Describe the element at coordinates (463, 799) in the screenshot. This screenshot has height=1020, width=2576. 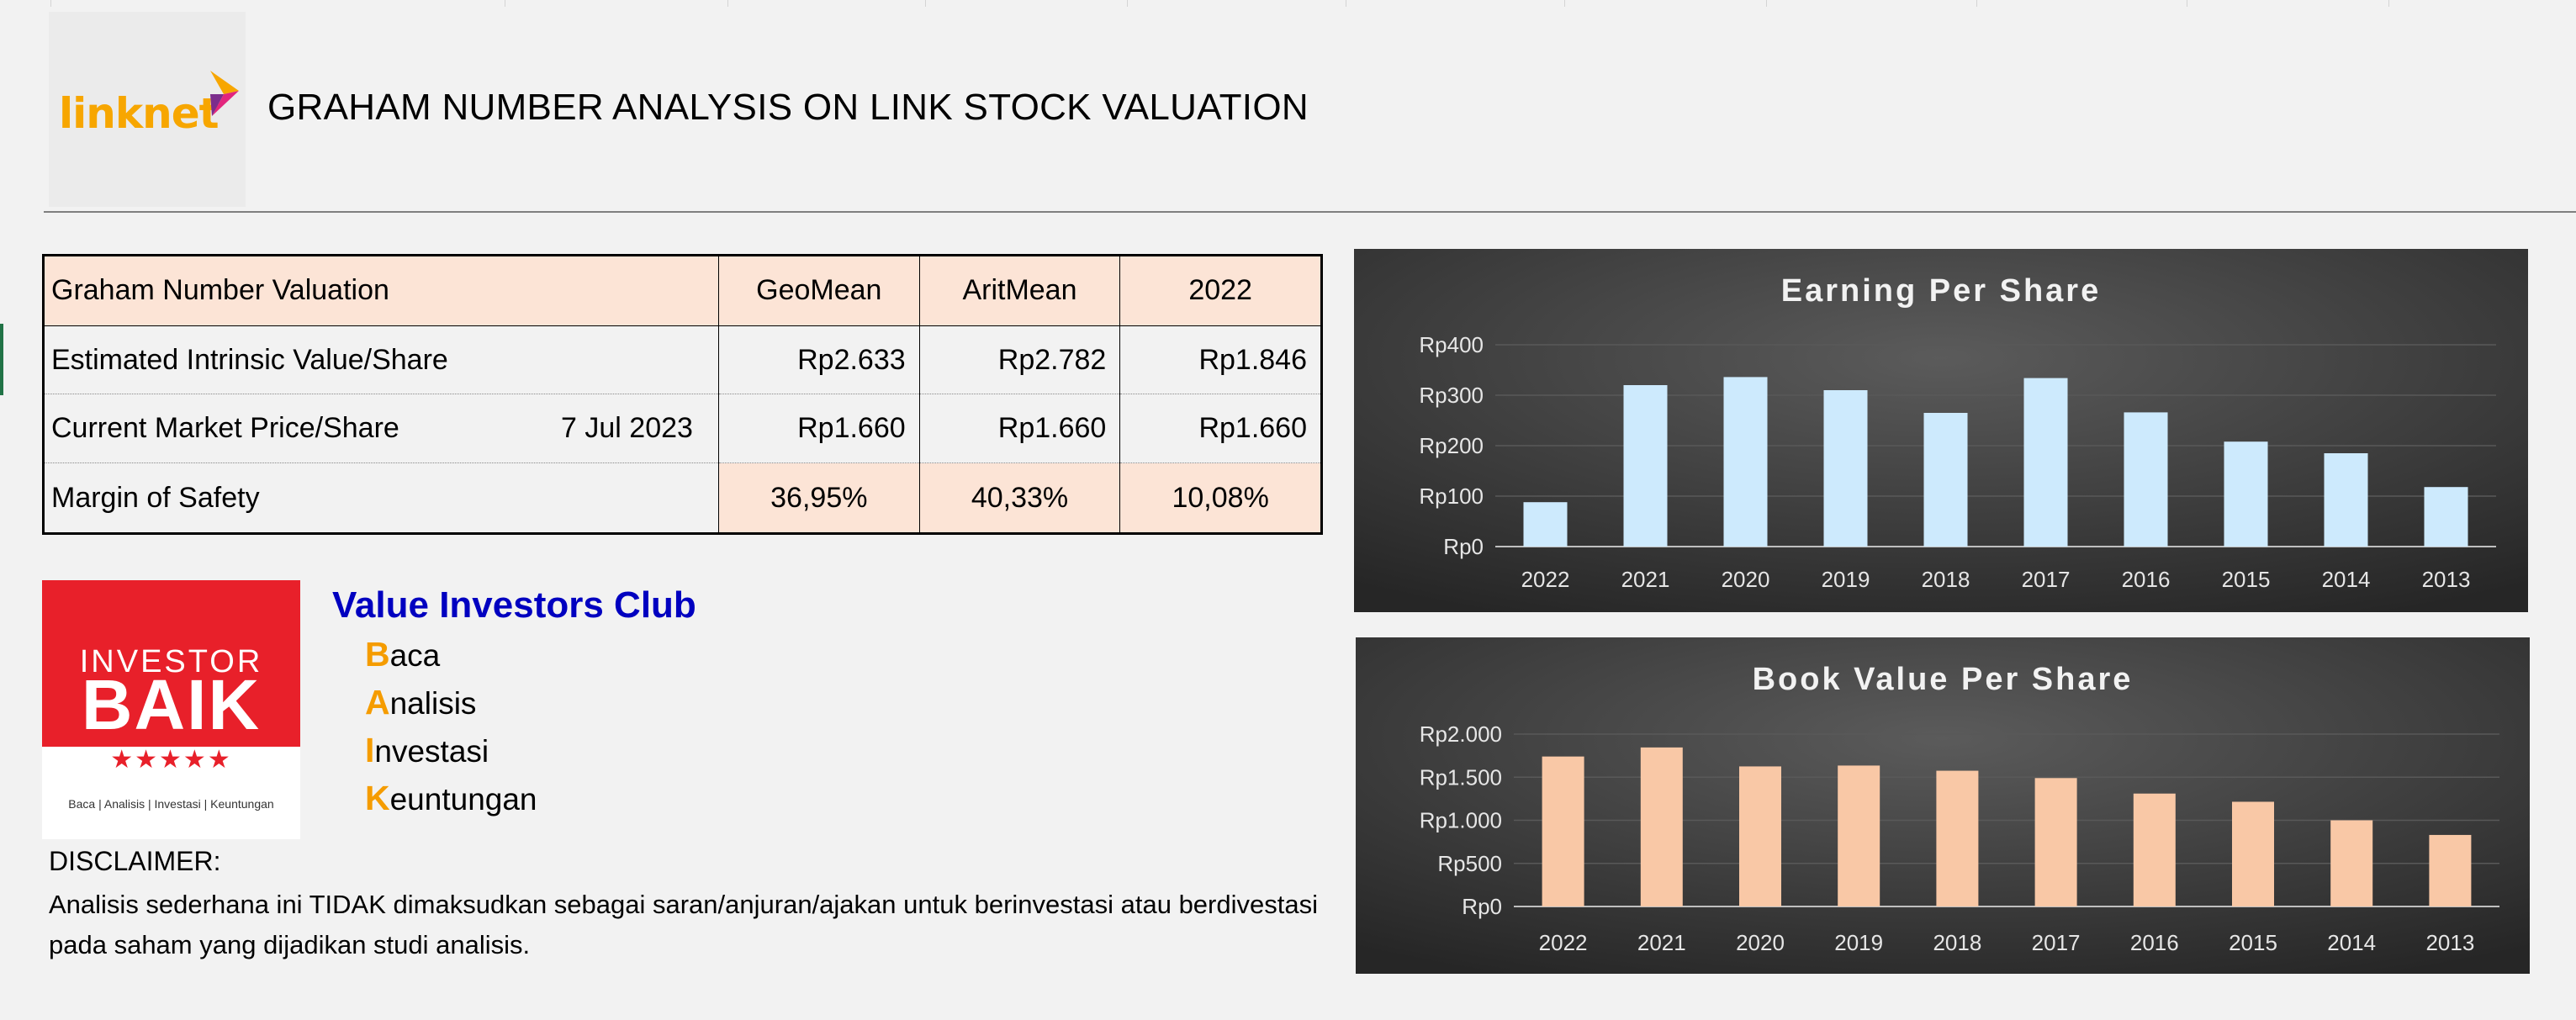
I see `club-item-rest: euntungan` at that location.